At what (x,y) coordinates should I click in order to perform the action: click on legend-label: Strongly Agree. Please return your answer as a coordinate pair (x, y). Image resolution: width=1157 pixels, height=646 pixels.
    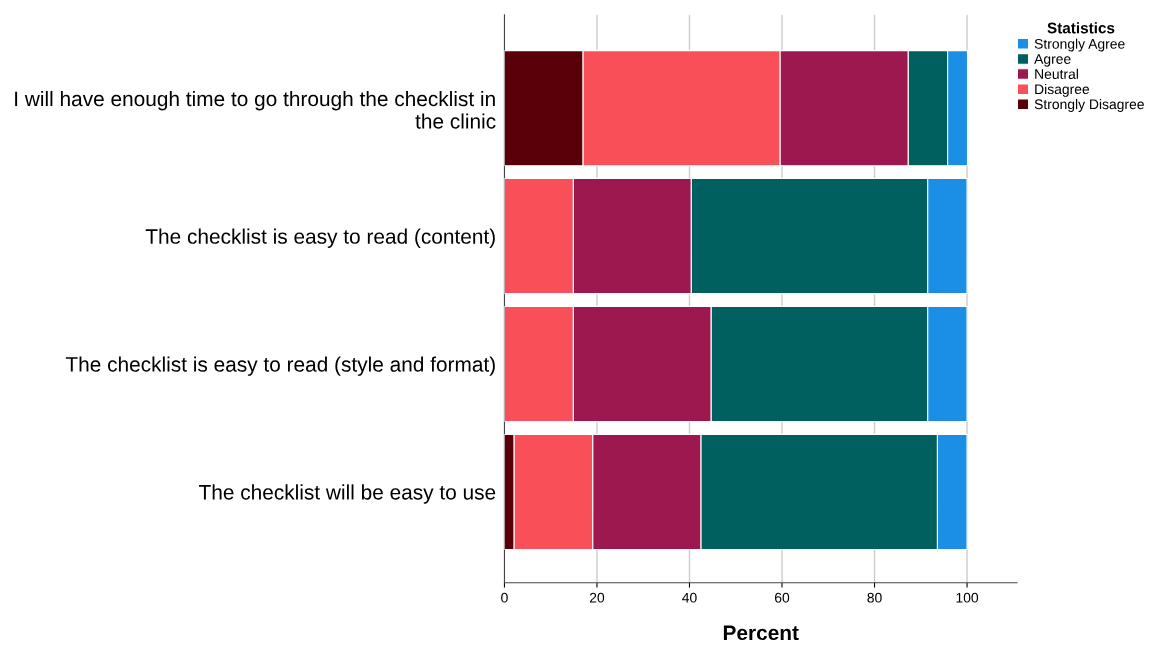
    Looking at the image, I should click on (1079, 45).